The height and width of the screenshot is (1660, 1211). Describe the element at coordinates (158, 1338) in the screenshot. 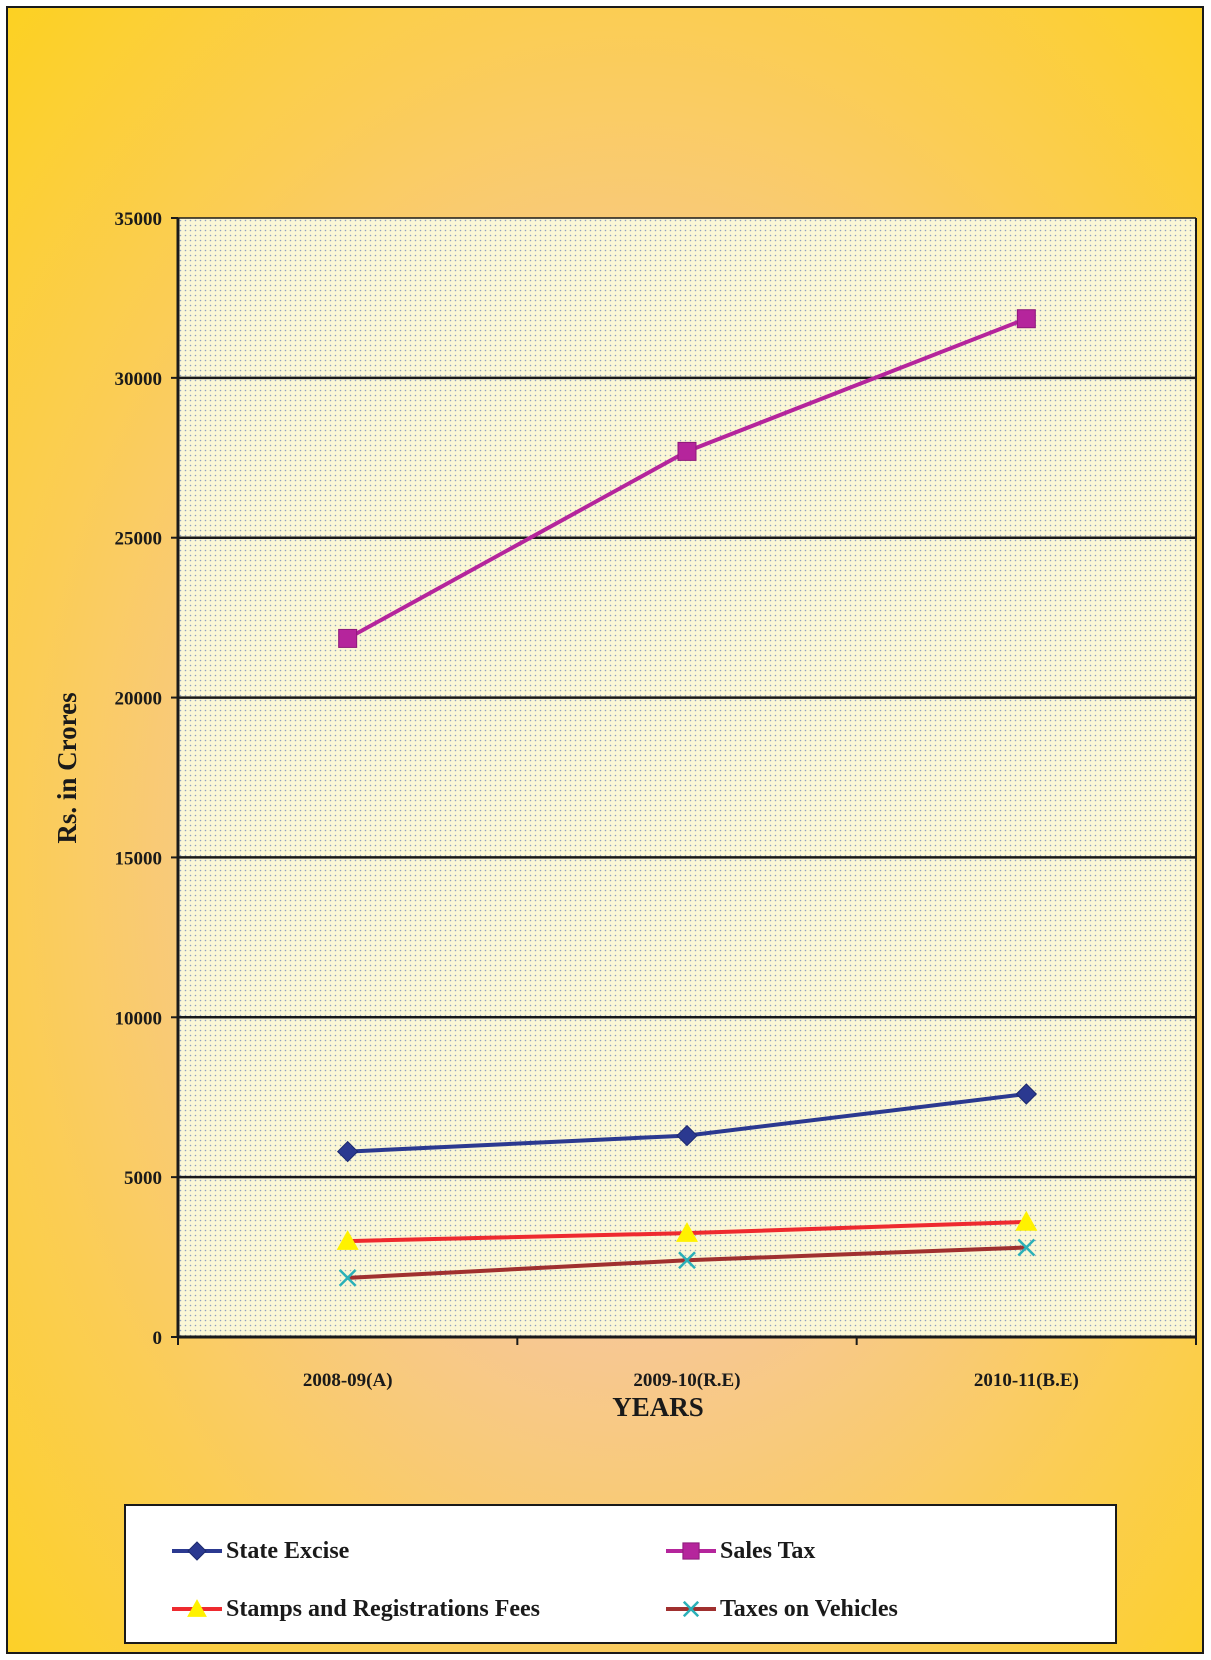

I see `y-tick-label: 0` at that location.